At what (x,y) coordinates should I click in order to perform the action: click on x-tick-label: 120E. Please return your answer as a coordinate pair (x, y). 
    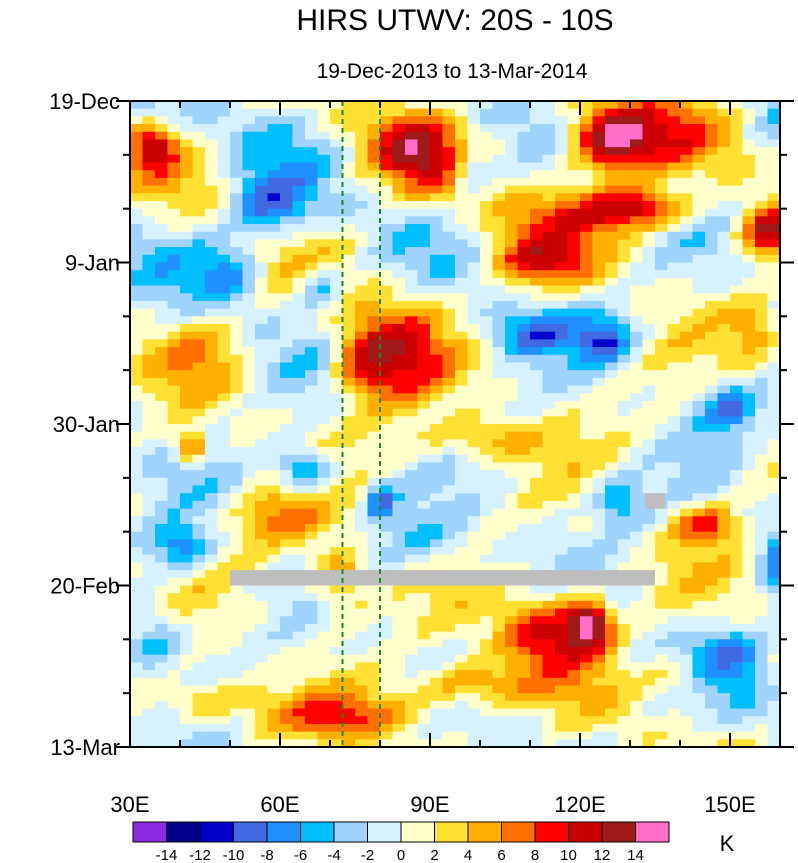
    Looking at the image, I should click on (579, 804).